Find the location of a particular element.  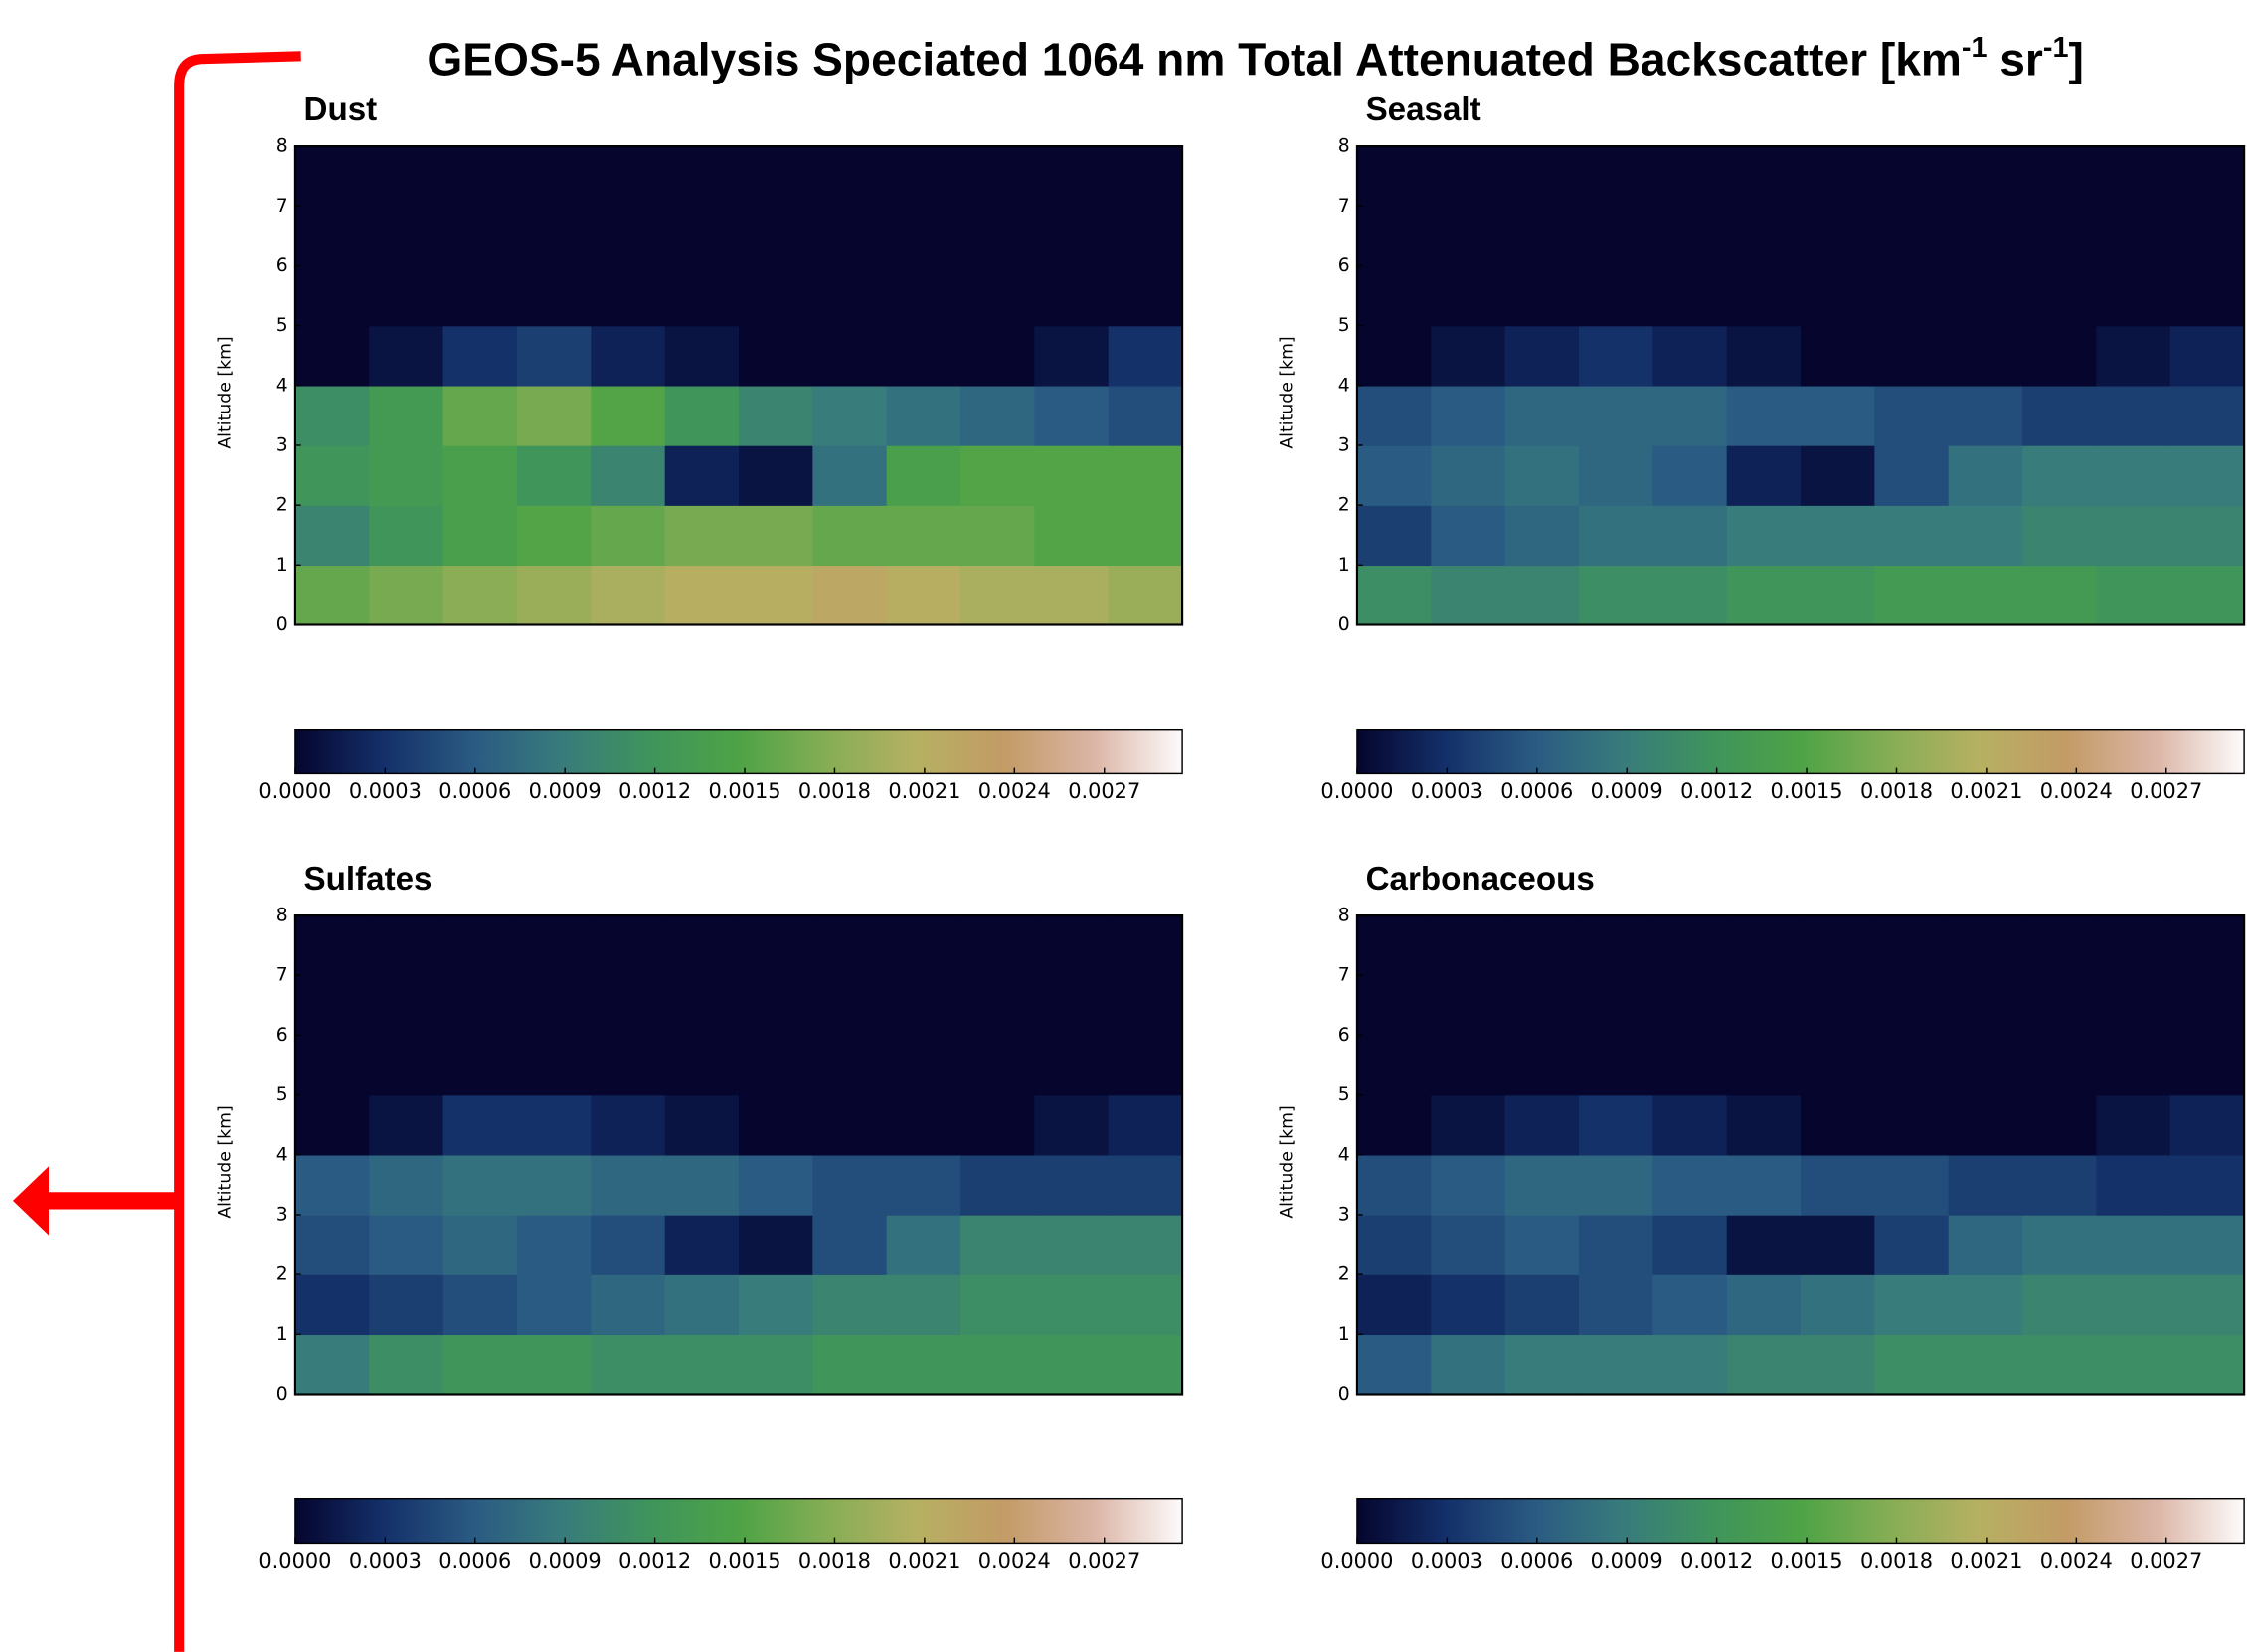

colorbar-tick-label: 0.0012 is located at coordinates (654, 791).